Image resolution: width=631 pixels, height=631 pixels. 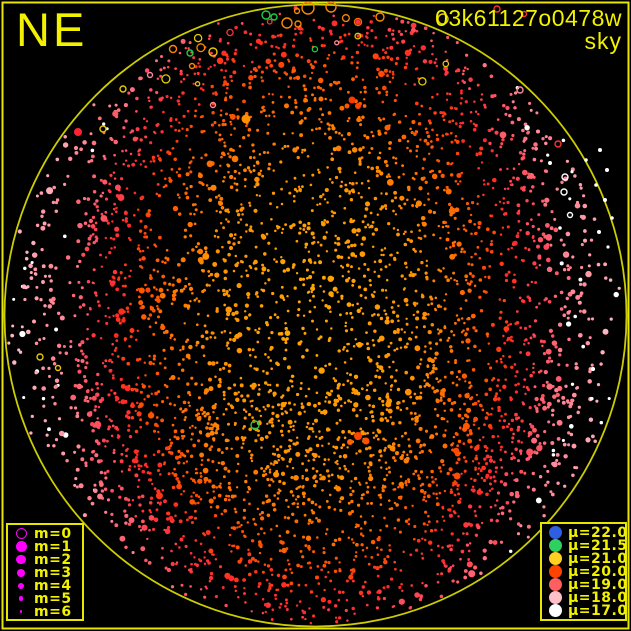 I want to click on legend-row: m=0, so click(x=45, y=533).